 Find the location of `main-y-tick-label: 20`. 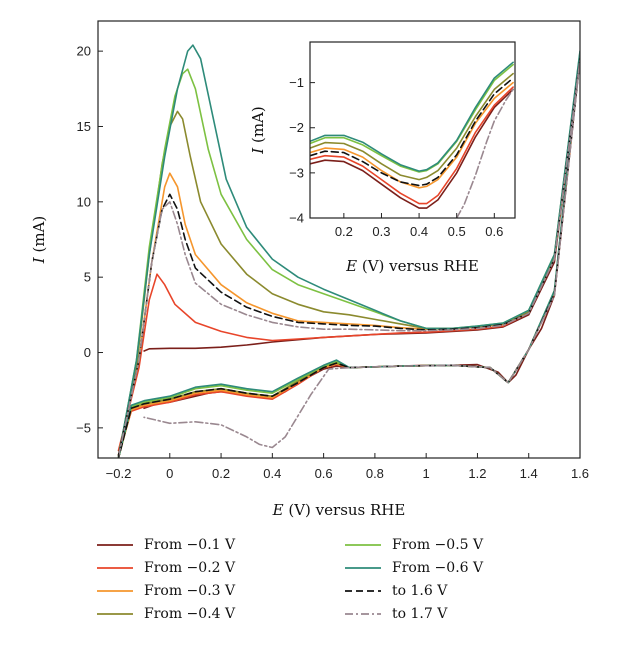

main-y-tick-label: 20 is located at coordinates (84, 51).